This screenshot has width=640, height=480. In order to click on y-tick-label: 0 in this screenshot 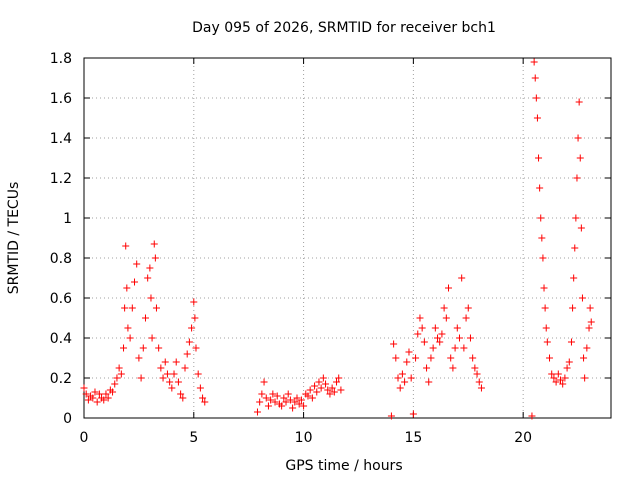, I will do `click(67, 419)`.